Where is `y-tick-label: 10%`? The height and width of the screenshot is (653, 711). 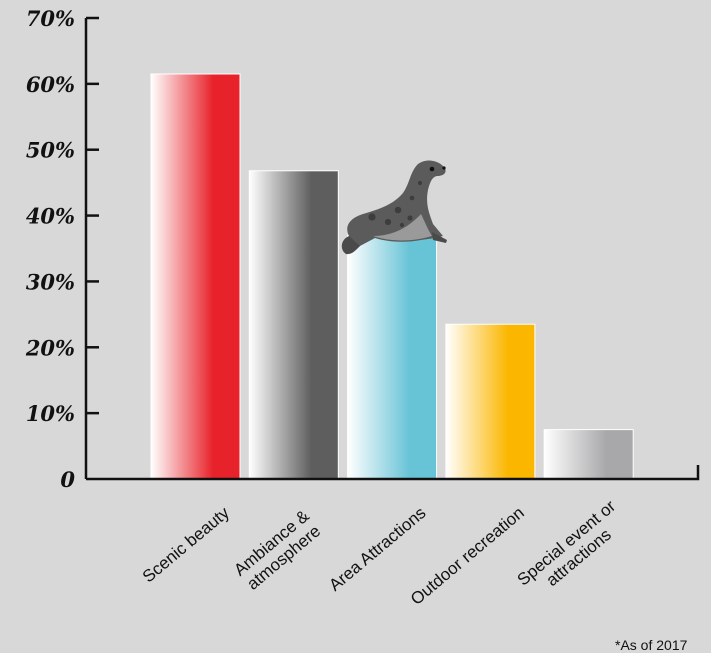
y-tick-label: 10% is located at coordinates (50, 413).